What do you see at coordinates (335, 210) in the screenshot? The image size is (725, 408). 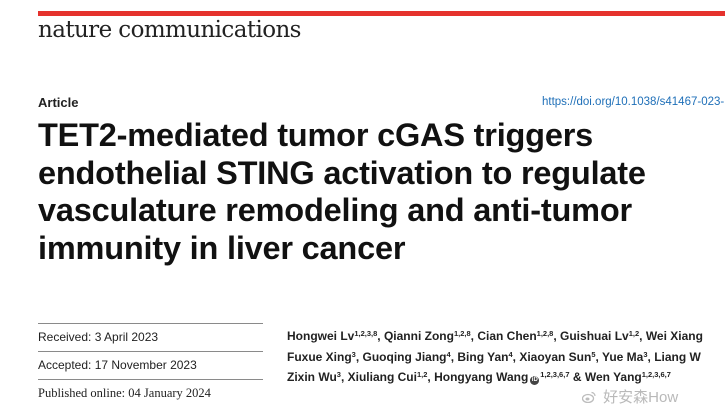 I see `title-line: vasculature remodeling and anti-tumor` at bounding box center [335, 210].